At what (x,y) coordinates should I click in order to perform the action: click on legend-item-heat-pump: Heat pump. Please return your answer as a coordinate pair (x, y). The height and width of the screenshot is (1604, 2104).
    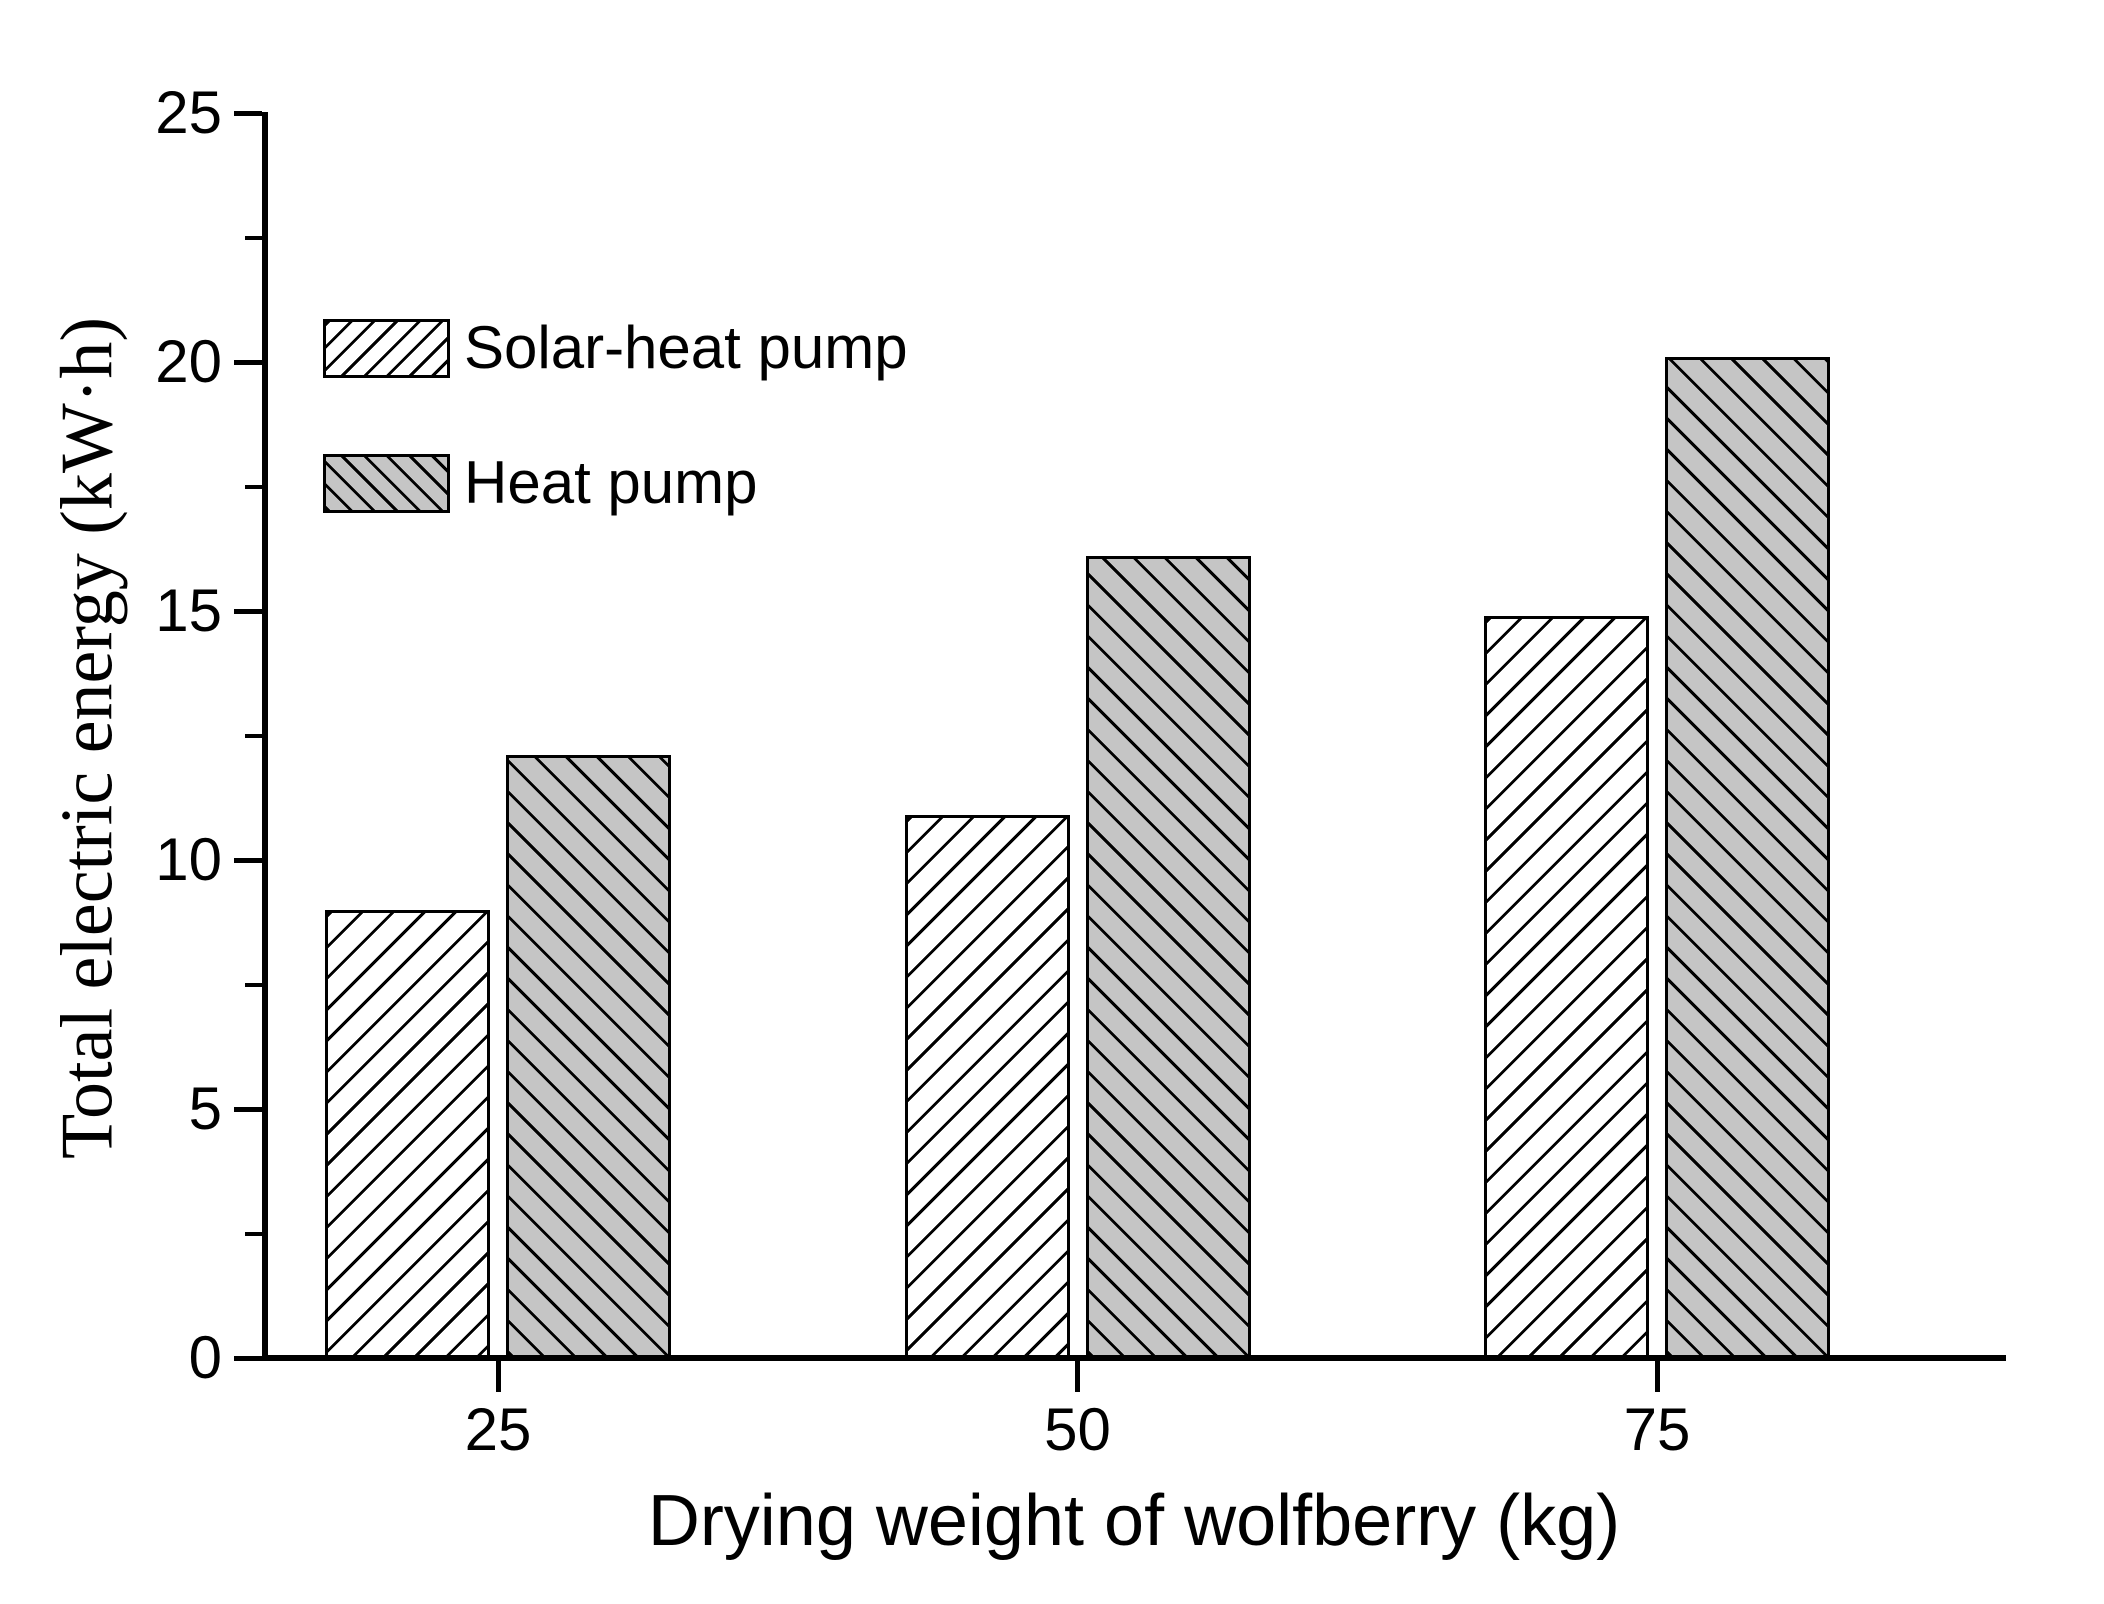
    Looking at the image, I should click on (540, 483).